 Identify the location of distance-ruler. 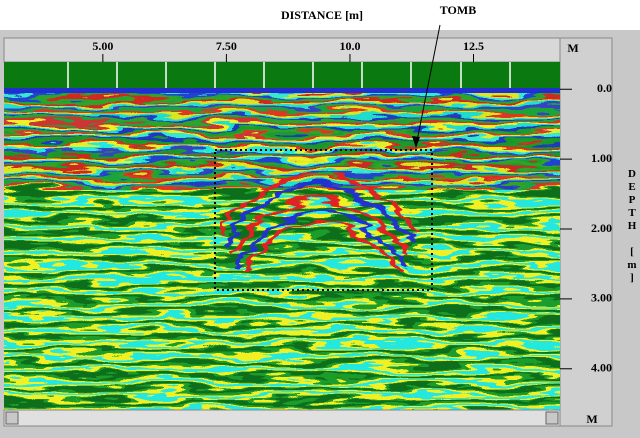
(282, 50).